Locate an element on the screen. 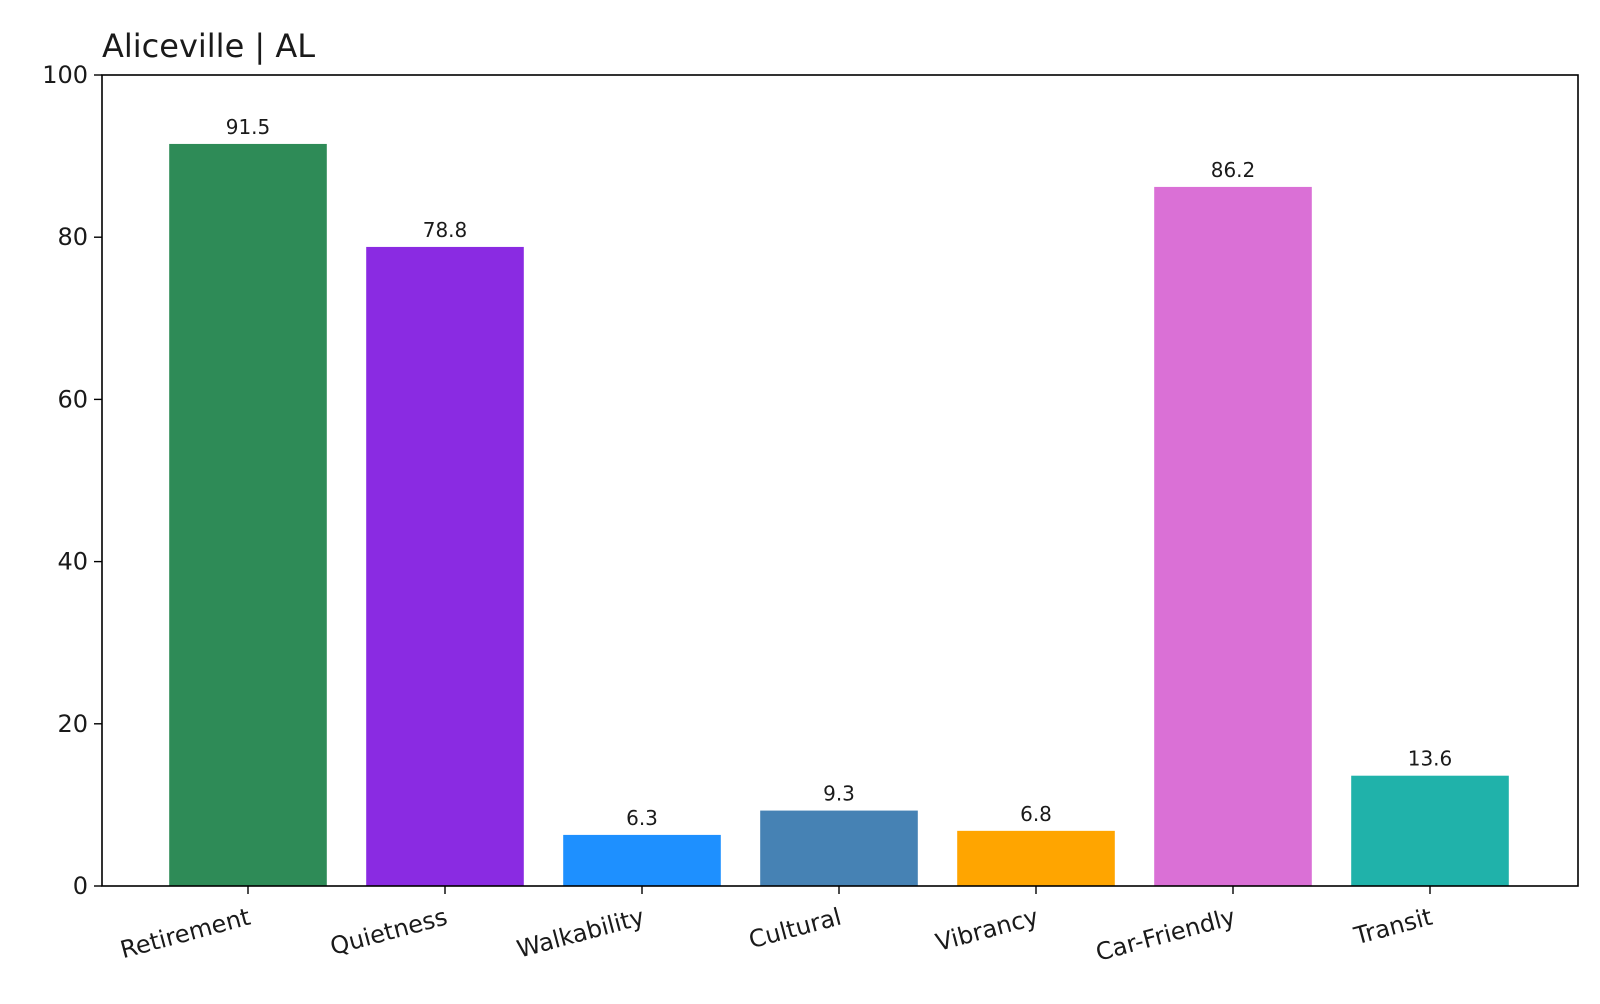 Image resolution: width=1600 pixels, height=1004 pixels. x-tick-label: Transit is located at coordinates (1392, 927).